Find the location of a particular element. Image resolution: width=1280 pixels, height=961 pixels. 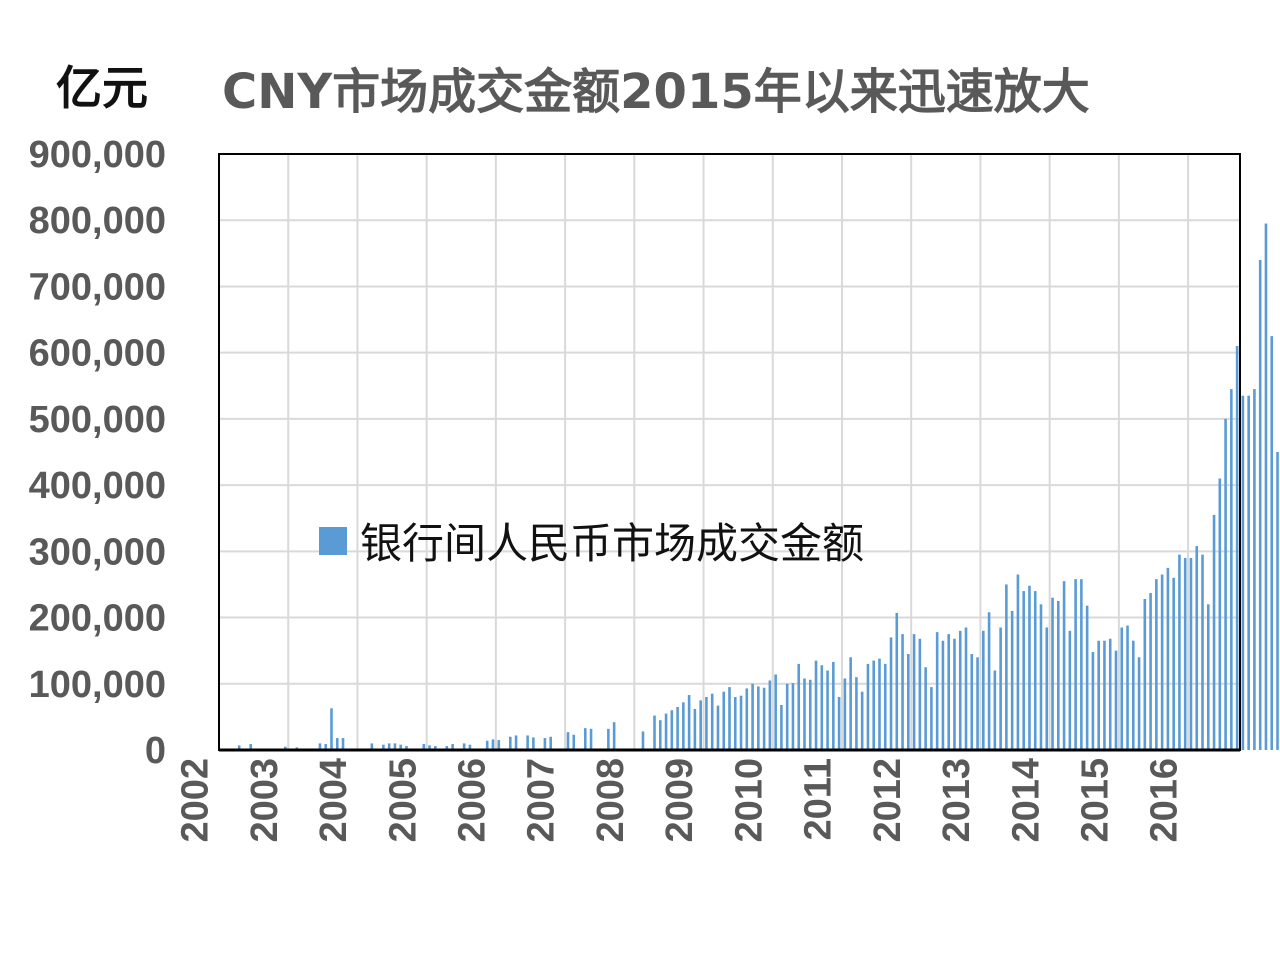

x-tick-label: 2002 is located at coordinates (196, 800).